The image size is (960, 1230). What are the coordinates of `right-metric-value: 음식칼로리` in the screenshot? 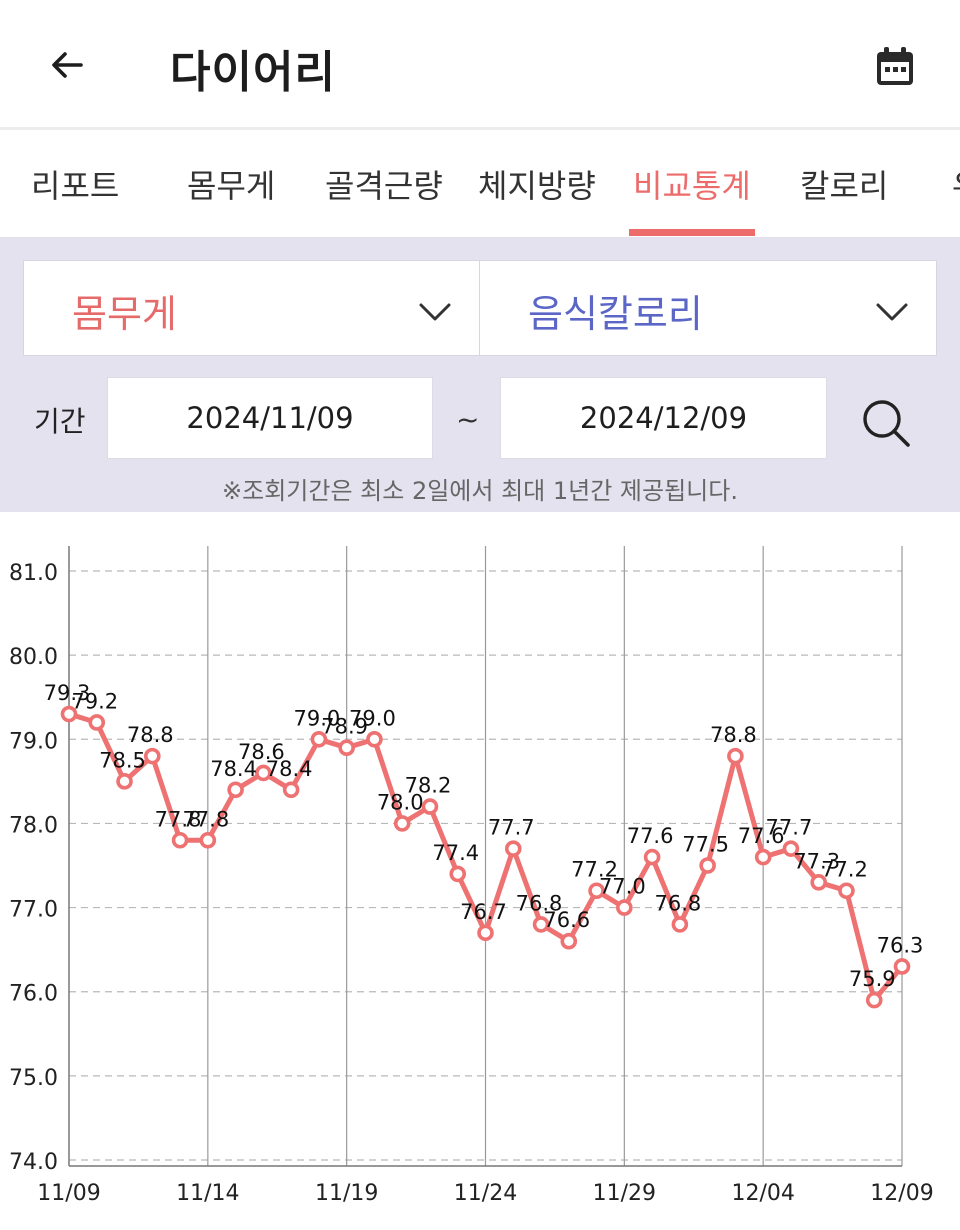 It's located at (615, 314).